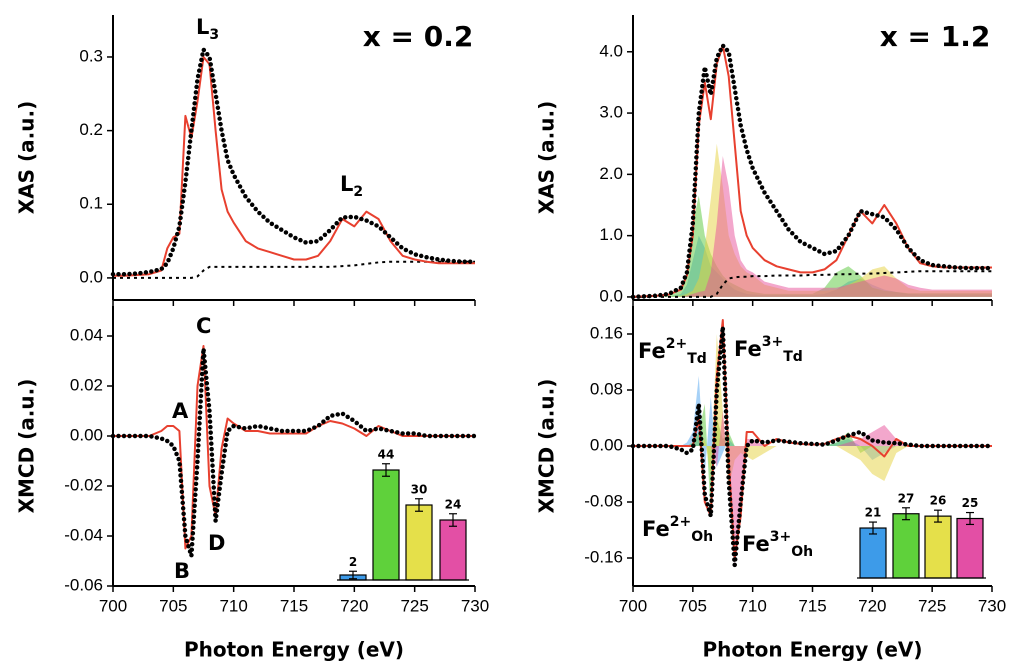 The height and width of the screenshot is (671, 1014). Describe the element at coordinates (83, 484) in the screenshot. I see `y-tick-label: -0.02` at that location.